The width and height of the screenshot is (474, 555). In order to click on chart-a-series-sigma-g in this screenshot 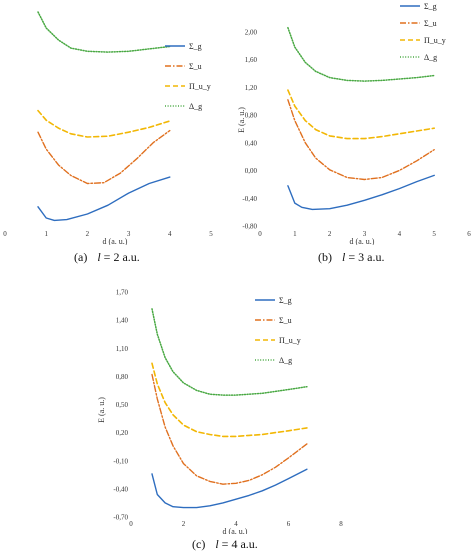, I will do `click(104, 199)`.